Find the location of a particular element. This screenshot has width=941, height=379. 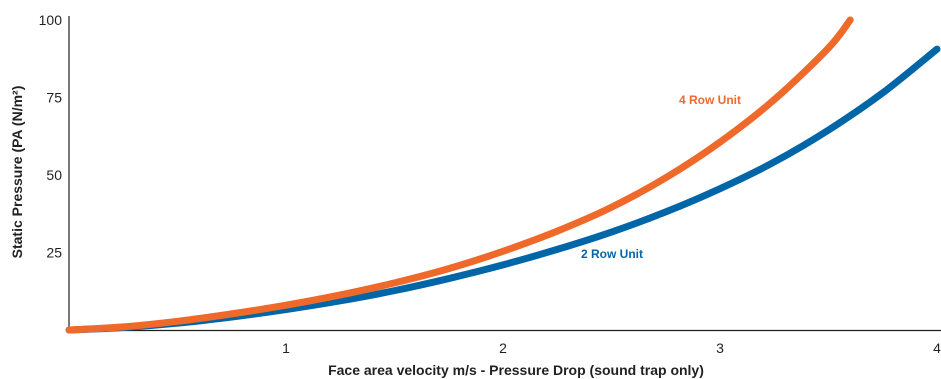

y-tick-label: 75 is located at coordinates (54, 98).